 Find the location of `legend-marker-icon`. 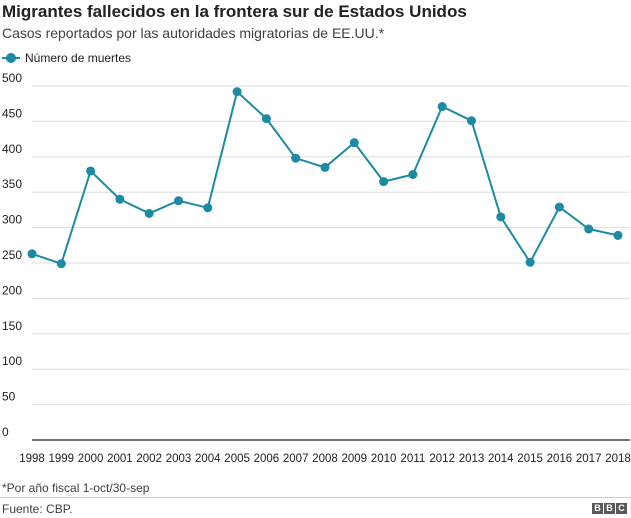

legend-marker-icon is located at coordinates (11, 58).